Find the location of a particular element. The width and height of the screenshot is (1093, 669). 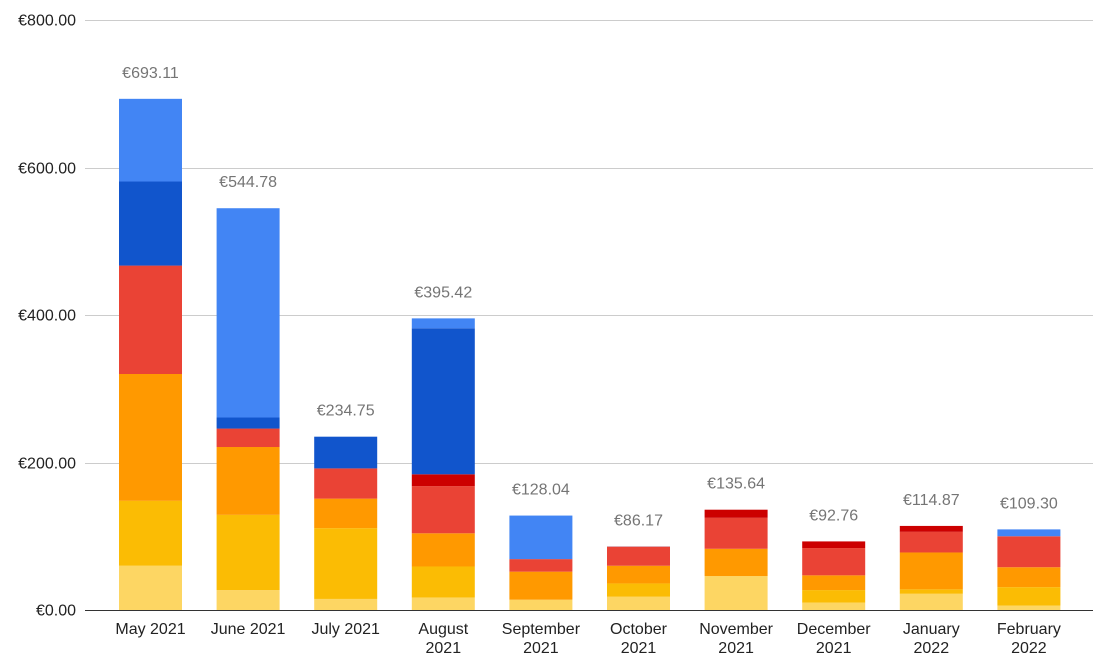

bar-total-label: €92.76 is located at coordinates (833, 515).